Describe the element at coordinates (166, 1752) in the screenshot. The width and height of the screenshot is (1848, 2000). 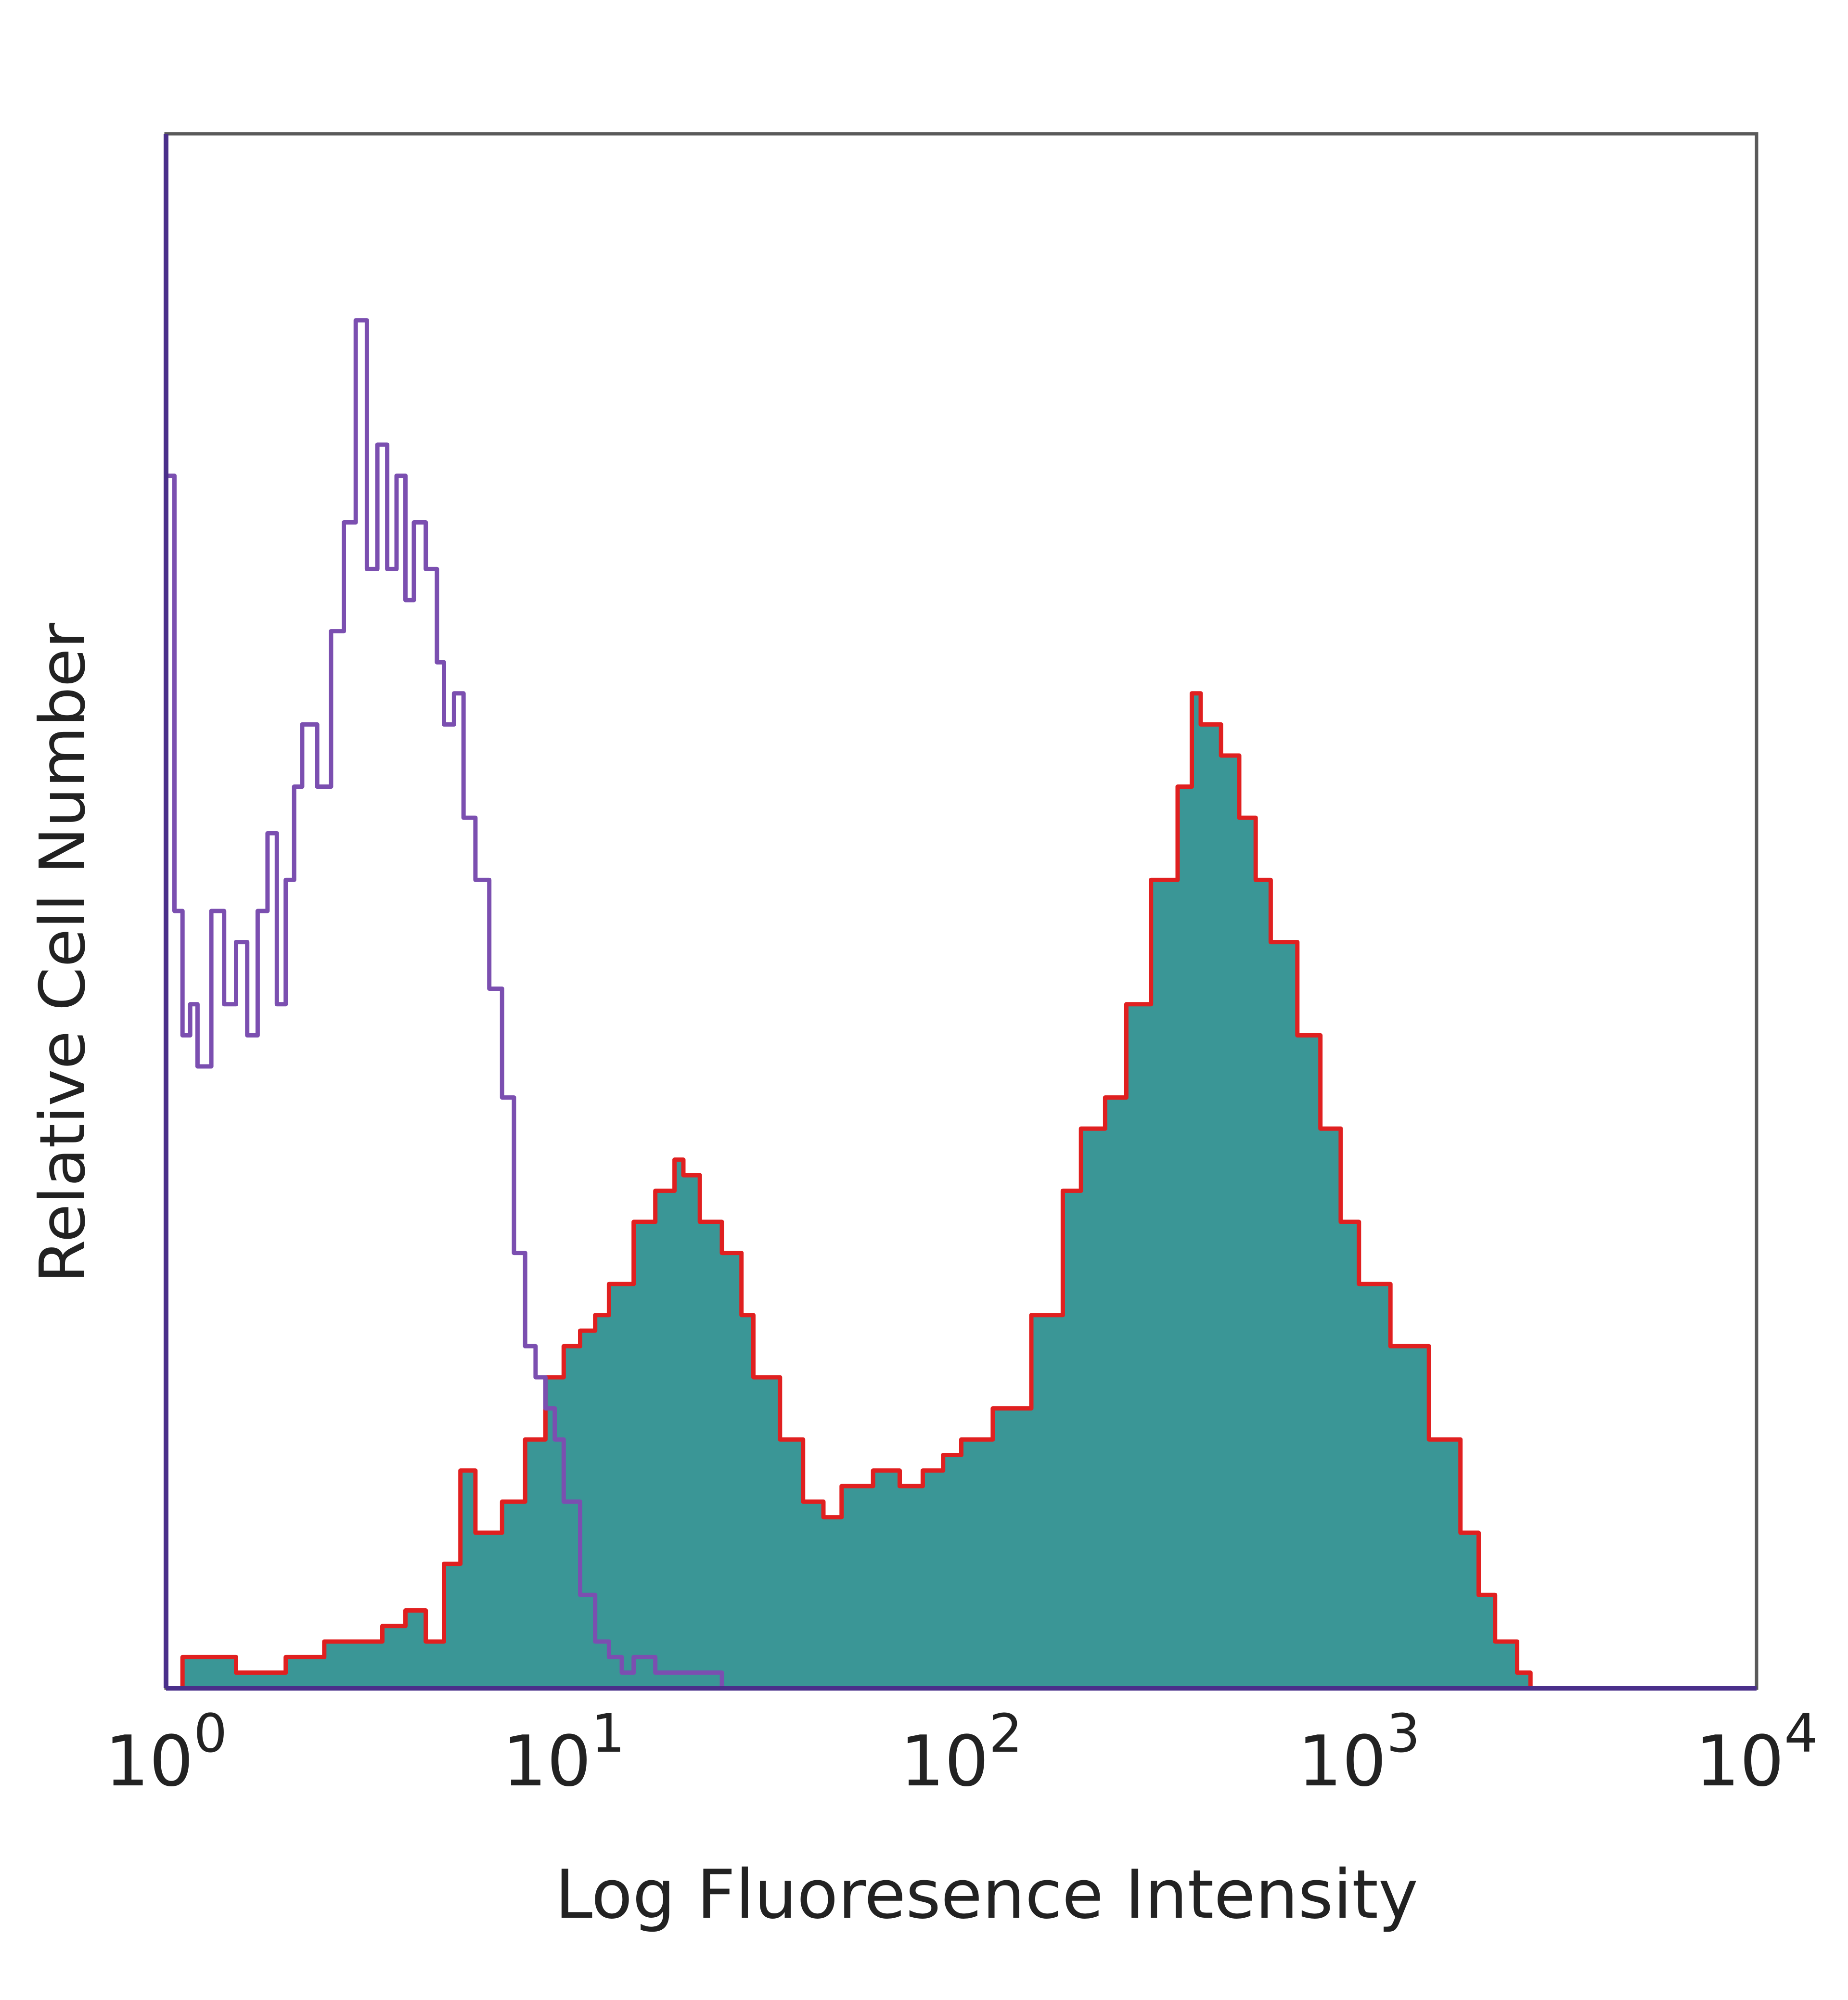
I see `x-tick-label-0: 10⁰` at that location.